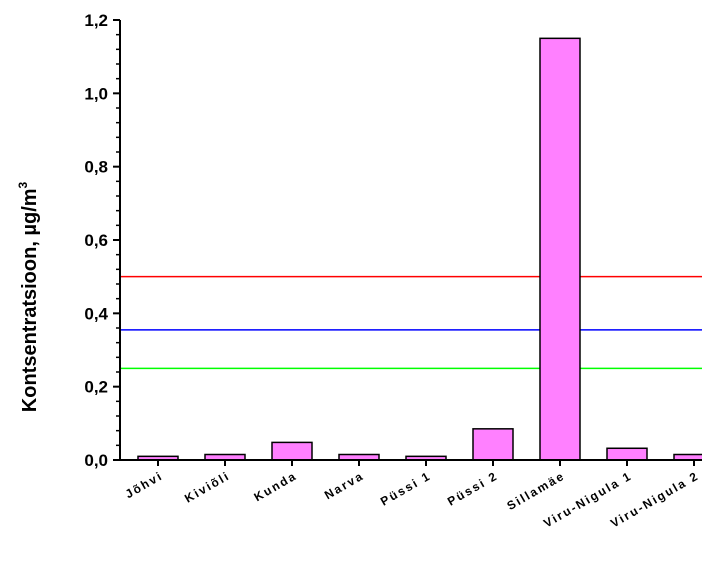  I want to click on y-axis-label: Kontsentratsioon, µg/m3, so click(28, 296).